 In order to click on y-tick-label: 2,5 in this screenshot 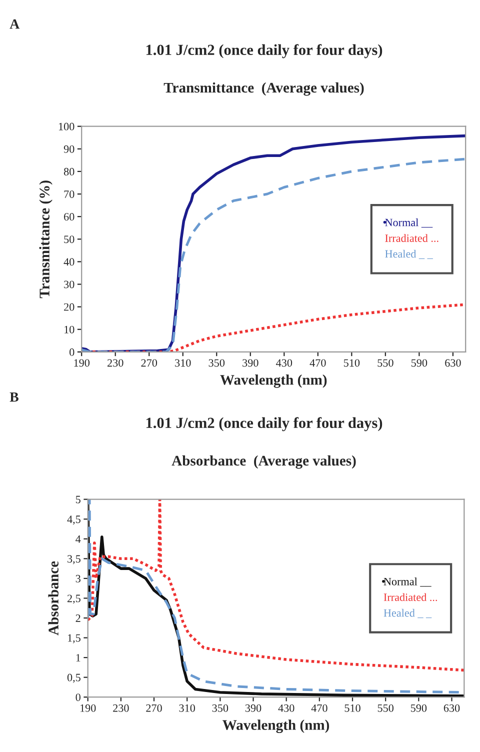, I will do `click(73, 599)`.